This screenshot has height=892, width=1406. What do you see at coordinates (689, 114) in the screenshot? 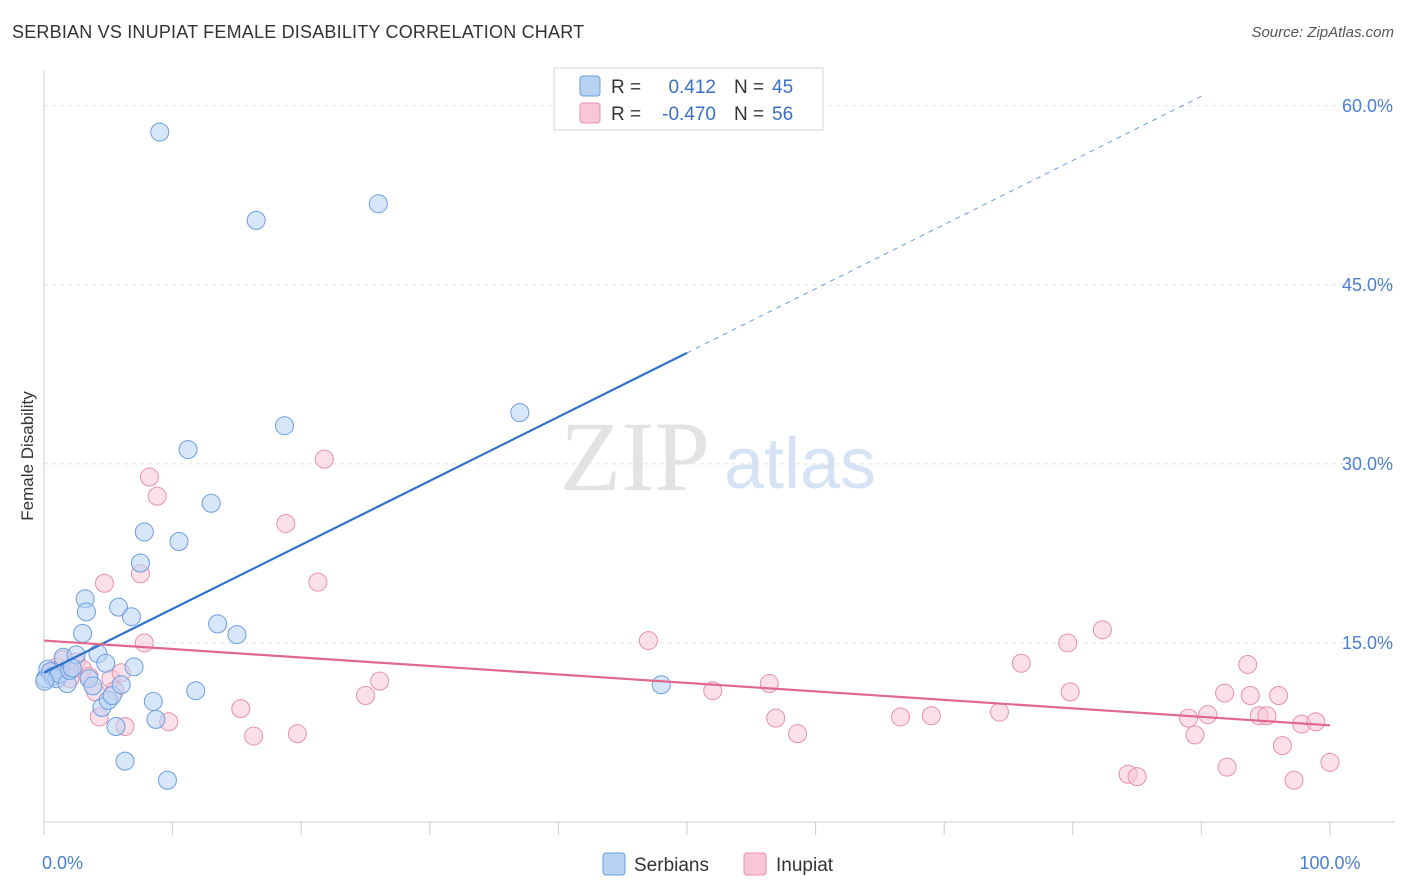
I see `legend-r-inupiat: -0.470` at bounding box center [689, 114].